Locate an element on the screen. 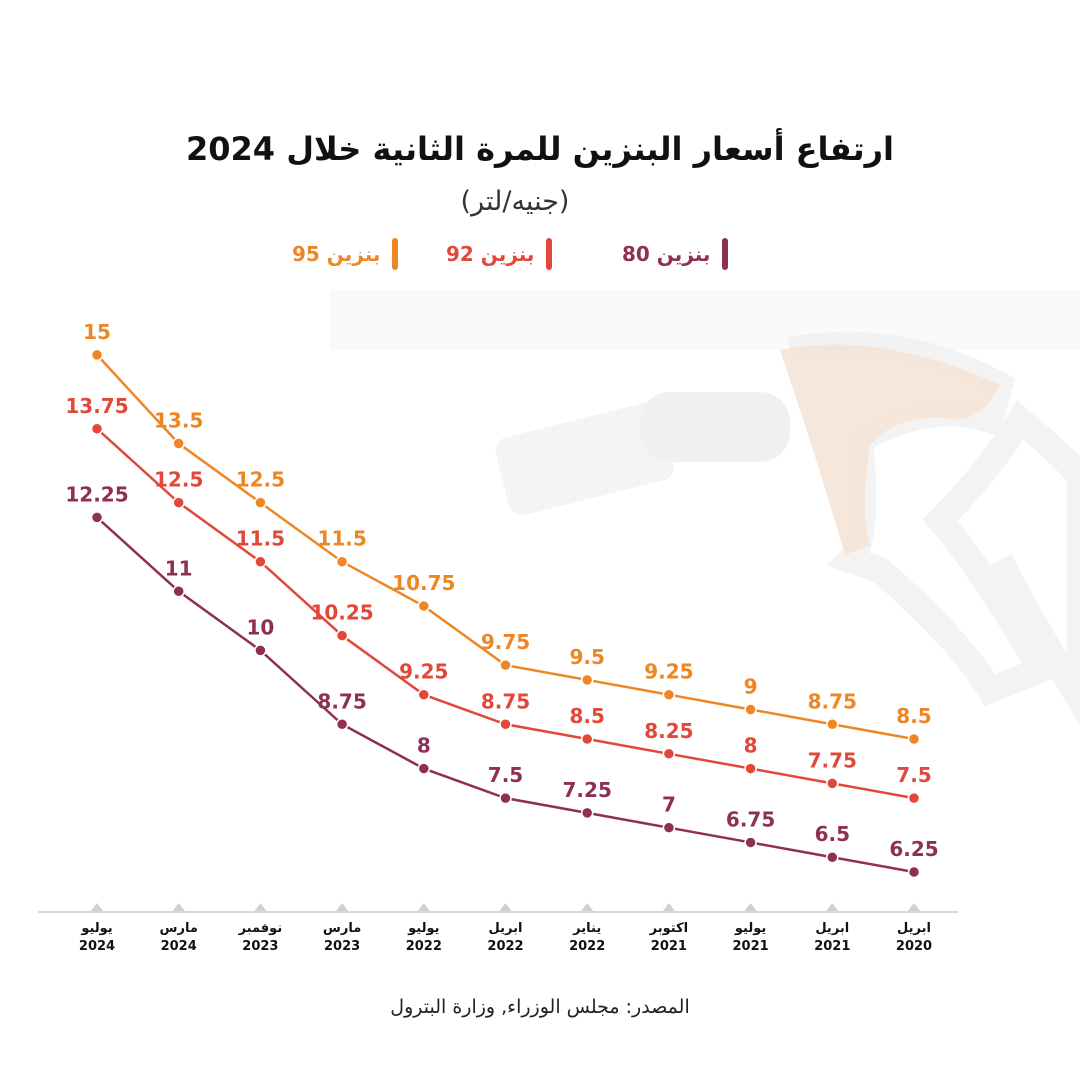  source-note: المصدر: مجلس الوزراء, وزارة البترول is located at coordinates (540, 1007).